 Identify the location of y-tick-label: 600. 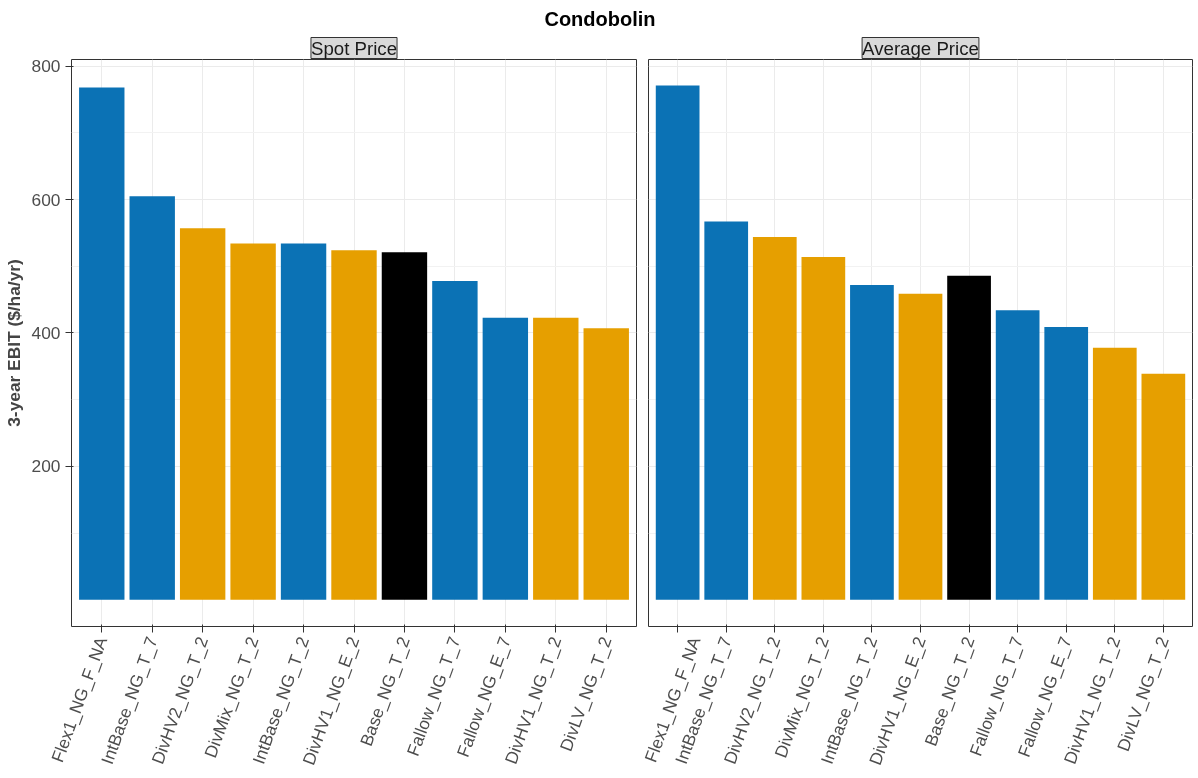
(46, 199).